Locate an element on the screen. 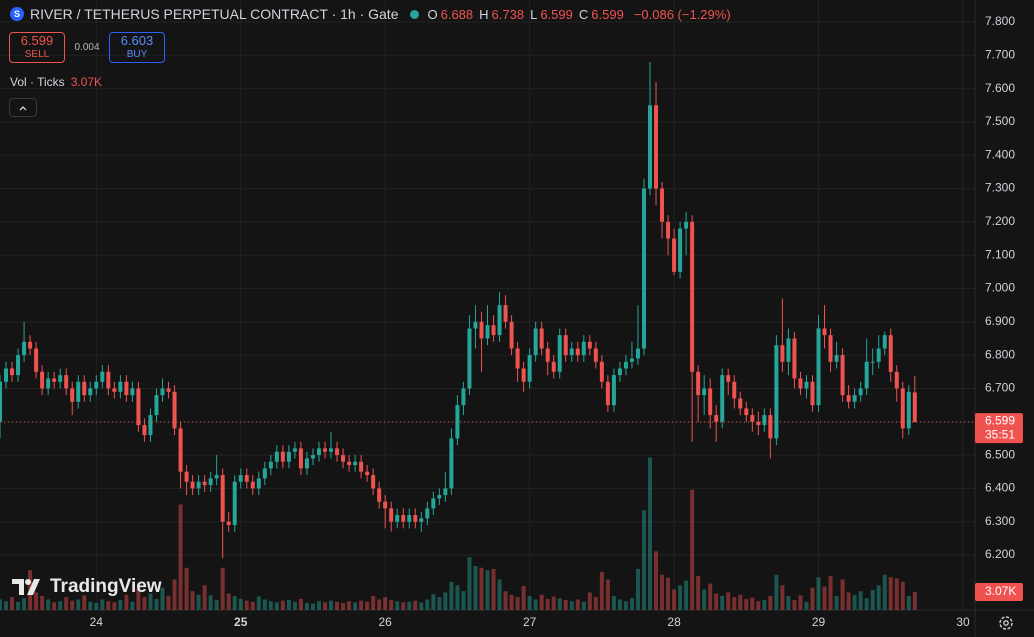 Image resolution: width=1034 pixels, height=637 pixels. y-tick-label: 7.700 is located at coordinates (1000, 54).